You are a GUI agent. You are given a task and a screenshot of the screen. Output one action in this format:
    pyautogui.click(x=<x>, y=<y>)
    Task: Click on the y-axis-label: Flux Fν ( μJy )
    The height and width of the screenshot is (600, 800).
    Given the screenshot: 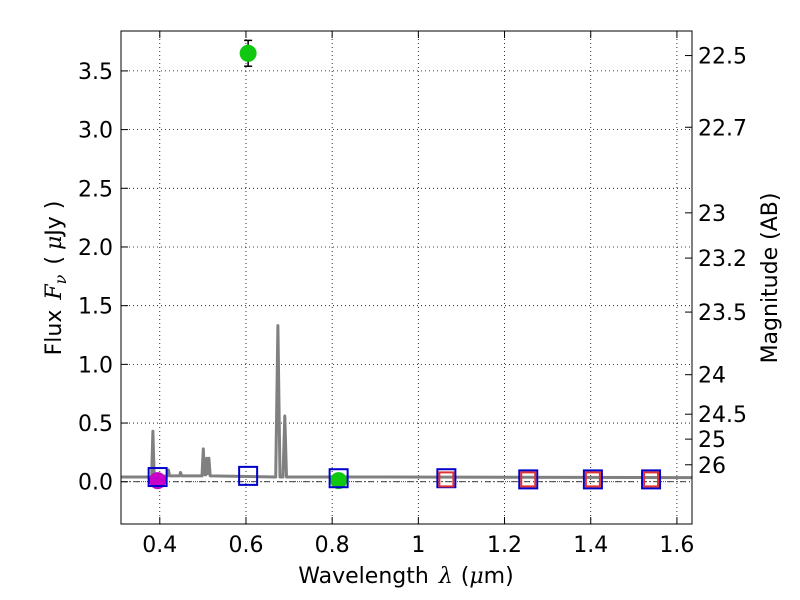 What is the action you would take?
    pyautogui.click(x=56, y=278)
    